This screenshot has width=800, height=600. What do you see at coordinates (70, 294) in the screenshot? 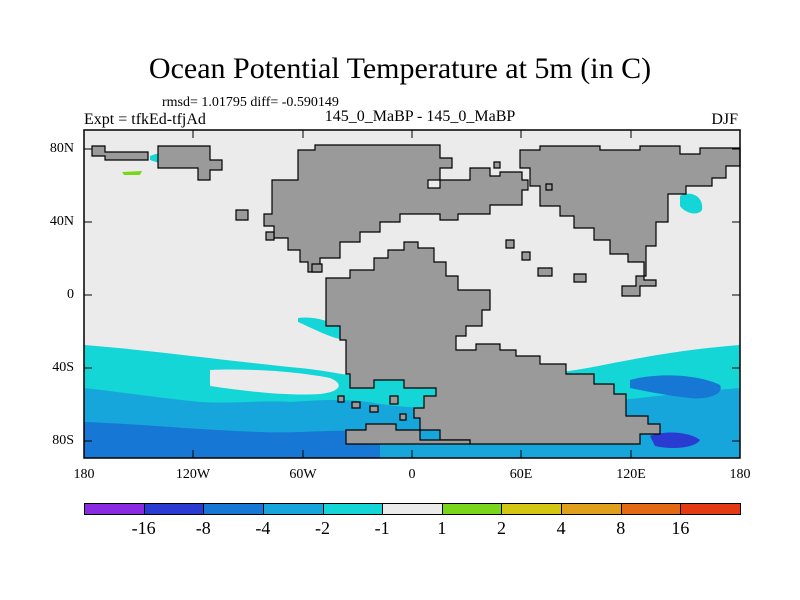
I see `ytick-label: 0` at bounding box center [70, 294].